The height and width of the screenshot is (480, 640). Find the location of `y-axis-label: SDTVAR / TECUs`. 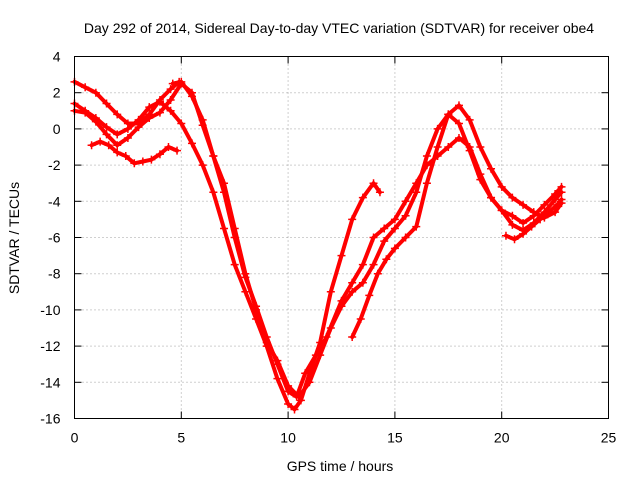

y-axis-label: SDTVAR / TECUs is located at coordinates (14, 238).